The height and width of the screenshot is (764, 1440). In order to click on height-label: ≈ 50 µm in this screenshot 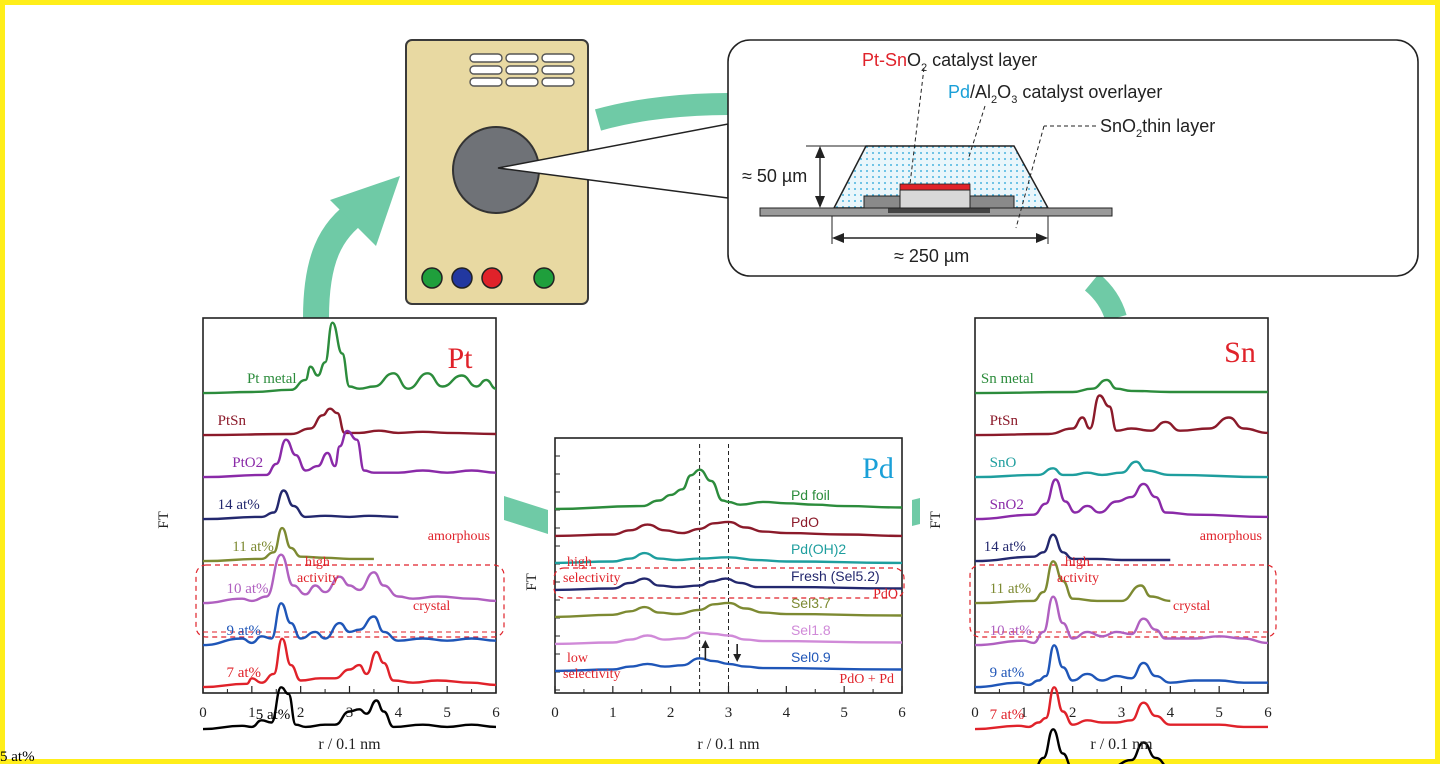, I will do `click(774, 176)`.